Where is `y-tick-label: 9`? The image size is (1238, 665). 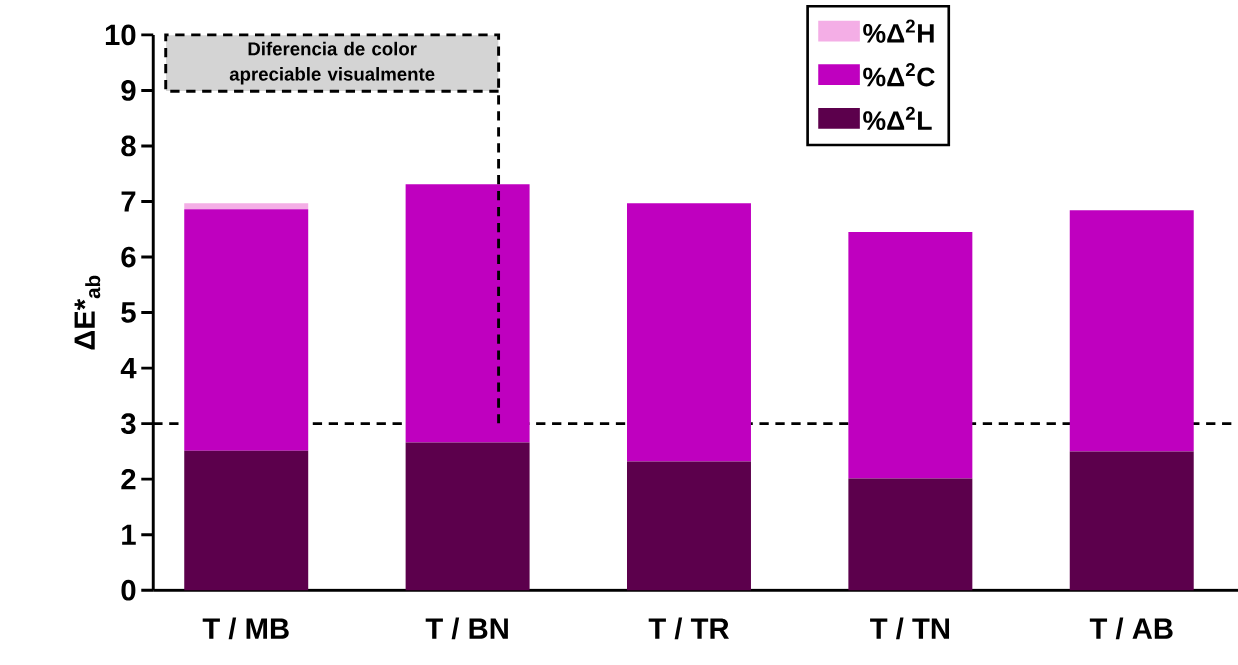
y-tick-label: 9 is located at coordinates (128, 90).